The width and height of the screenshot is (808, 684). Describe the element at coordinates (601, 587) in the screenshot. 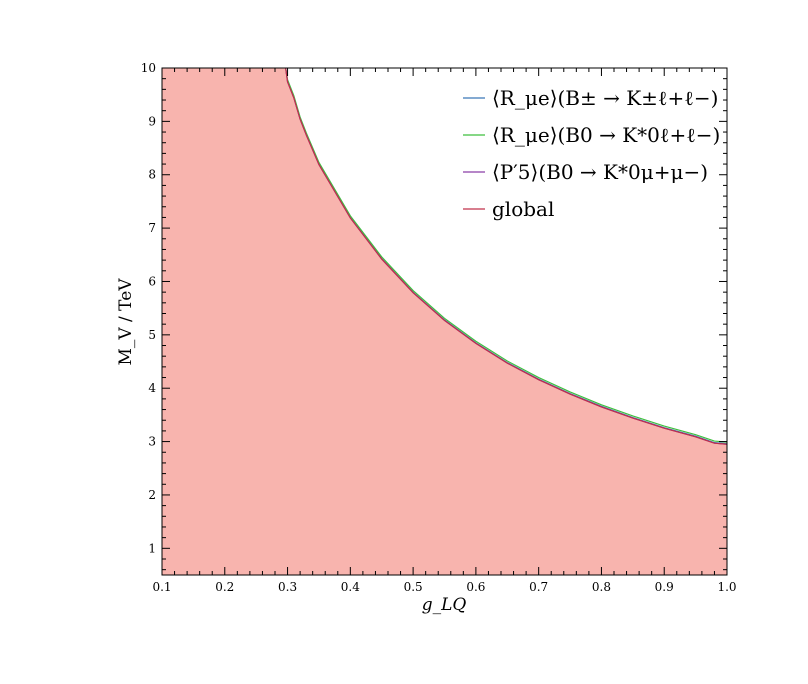

I see `x-tick-label: 0.8` at that location.